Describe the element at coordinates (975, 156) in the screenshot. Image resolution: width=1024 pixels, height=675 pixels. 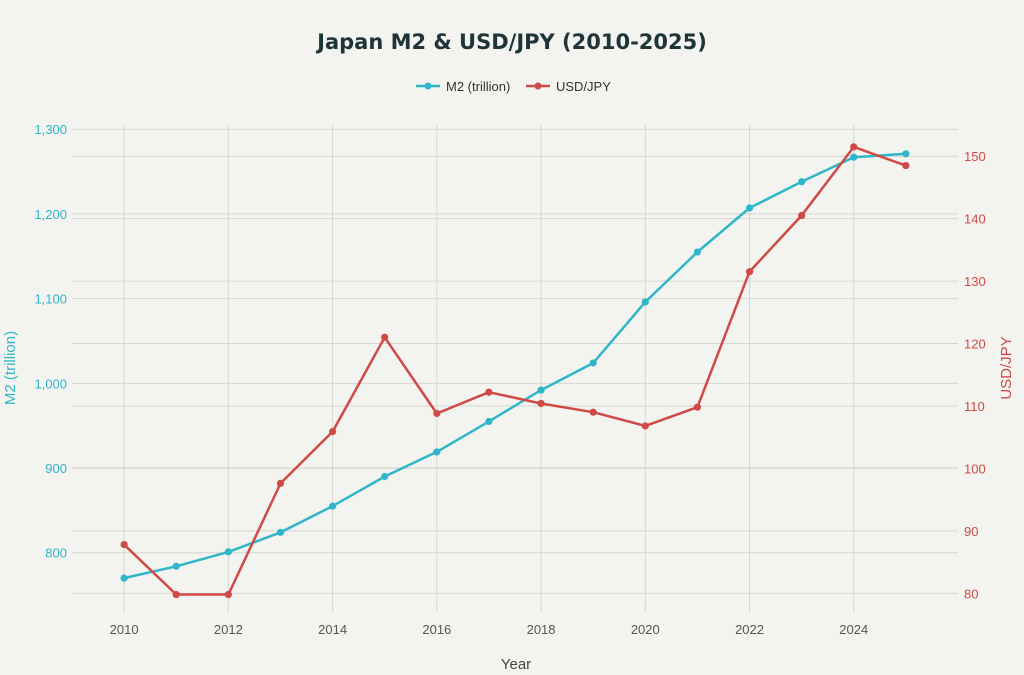
I see `right-tick-label: 150` at that location.